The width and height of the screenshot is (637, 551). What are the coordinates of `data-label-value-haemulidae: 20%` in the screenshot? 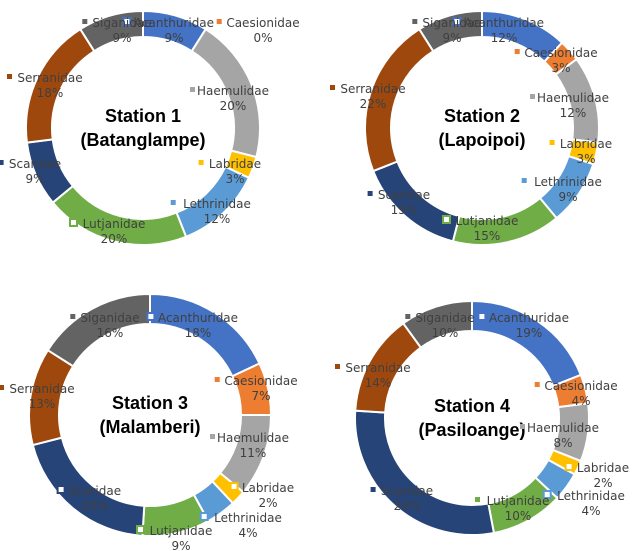 It's located at (233, 106).